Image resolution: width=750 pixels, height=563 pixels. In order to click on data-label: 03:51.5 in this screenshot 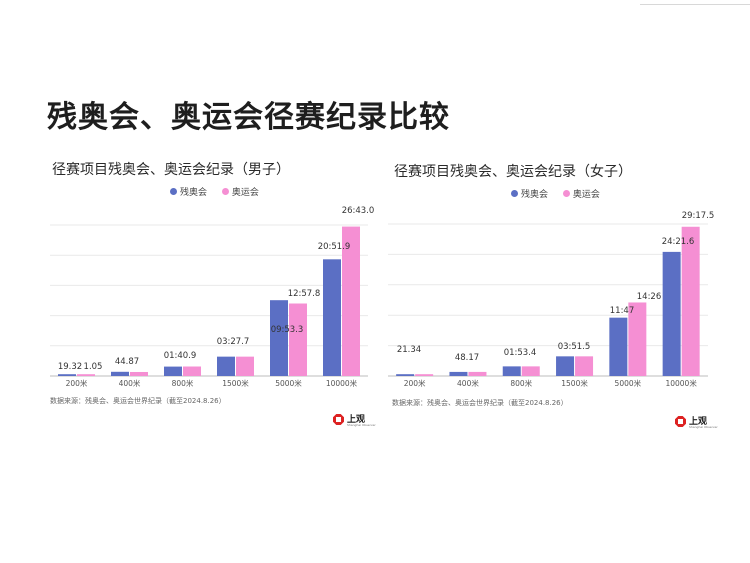, I will do `click(574, 347)`.